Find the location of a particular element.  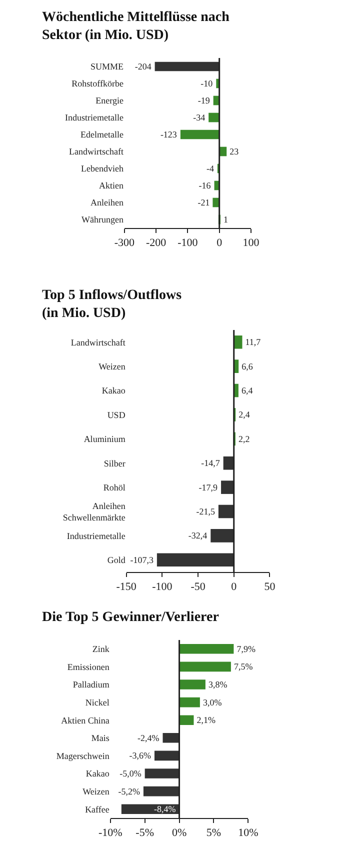

data-label: -21,5 is located at coordinates (206, 511).